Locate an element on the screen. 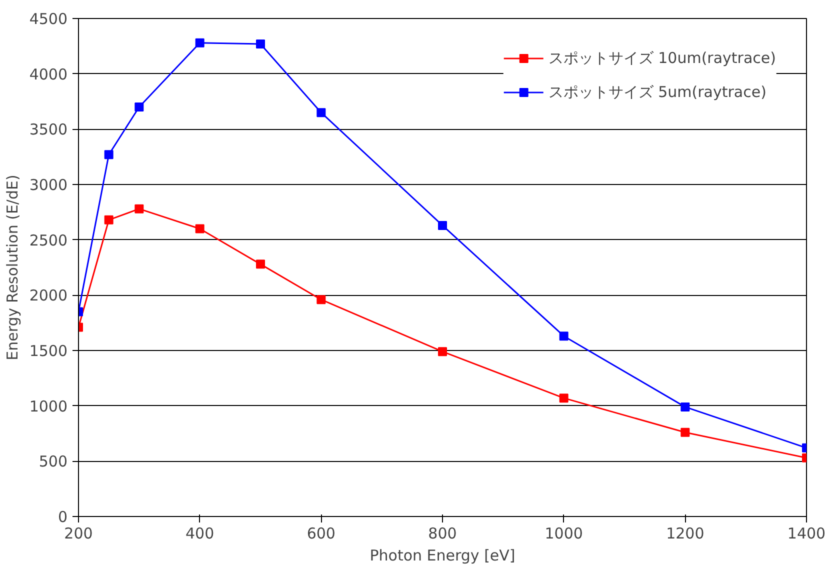 This screenshot has height=567, width=834. x-tick-label: 1200 is located at coordinates (685, 533).